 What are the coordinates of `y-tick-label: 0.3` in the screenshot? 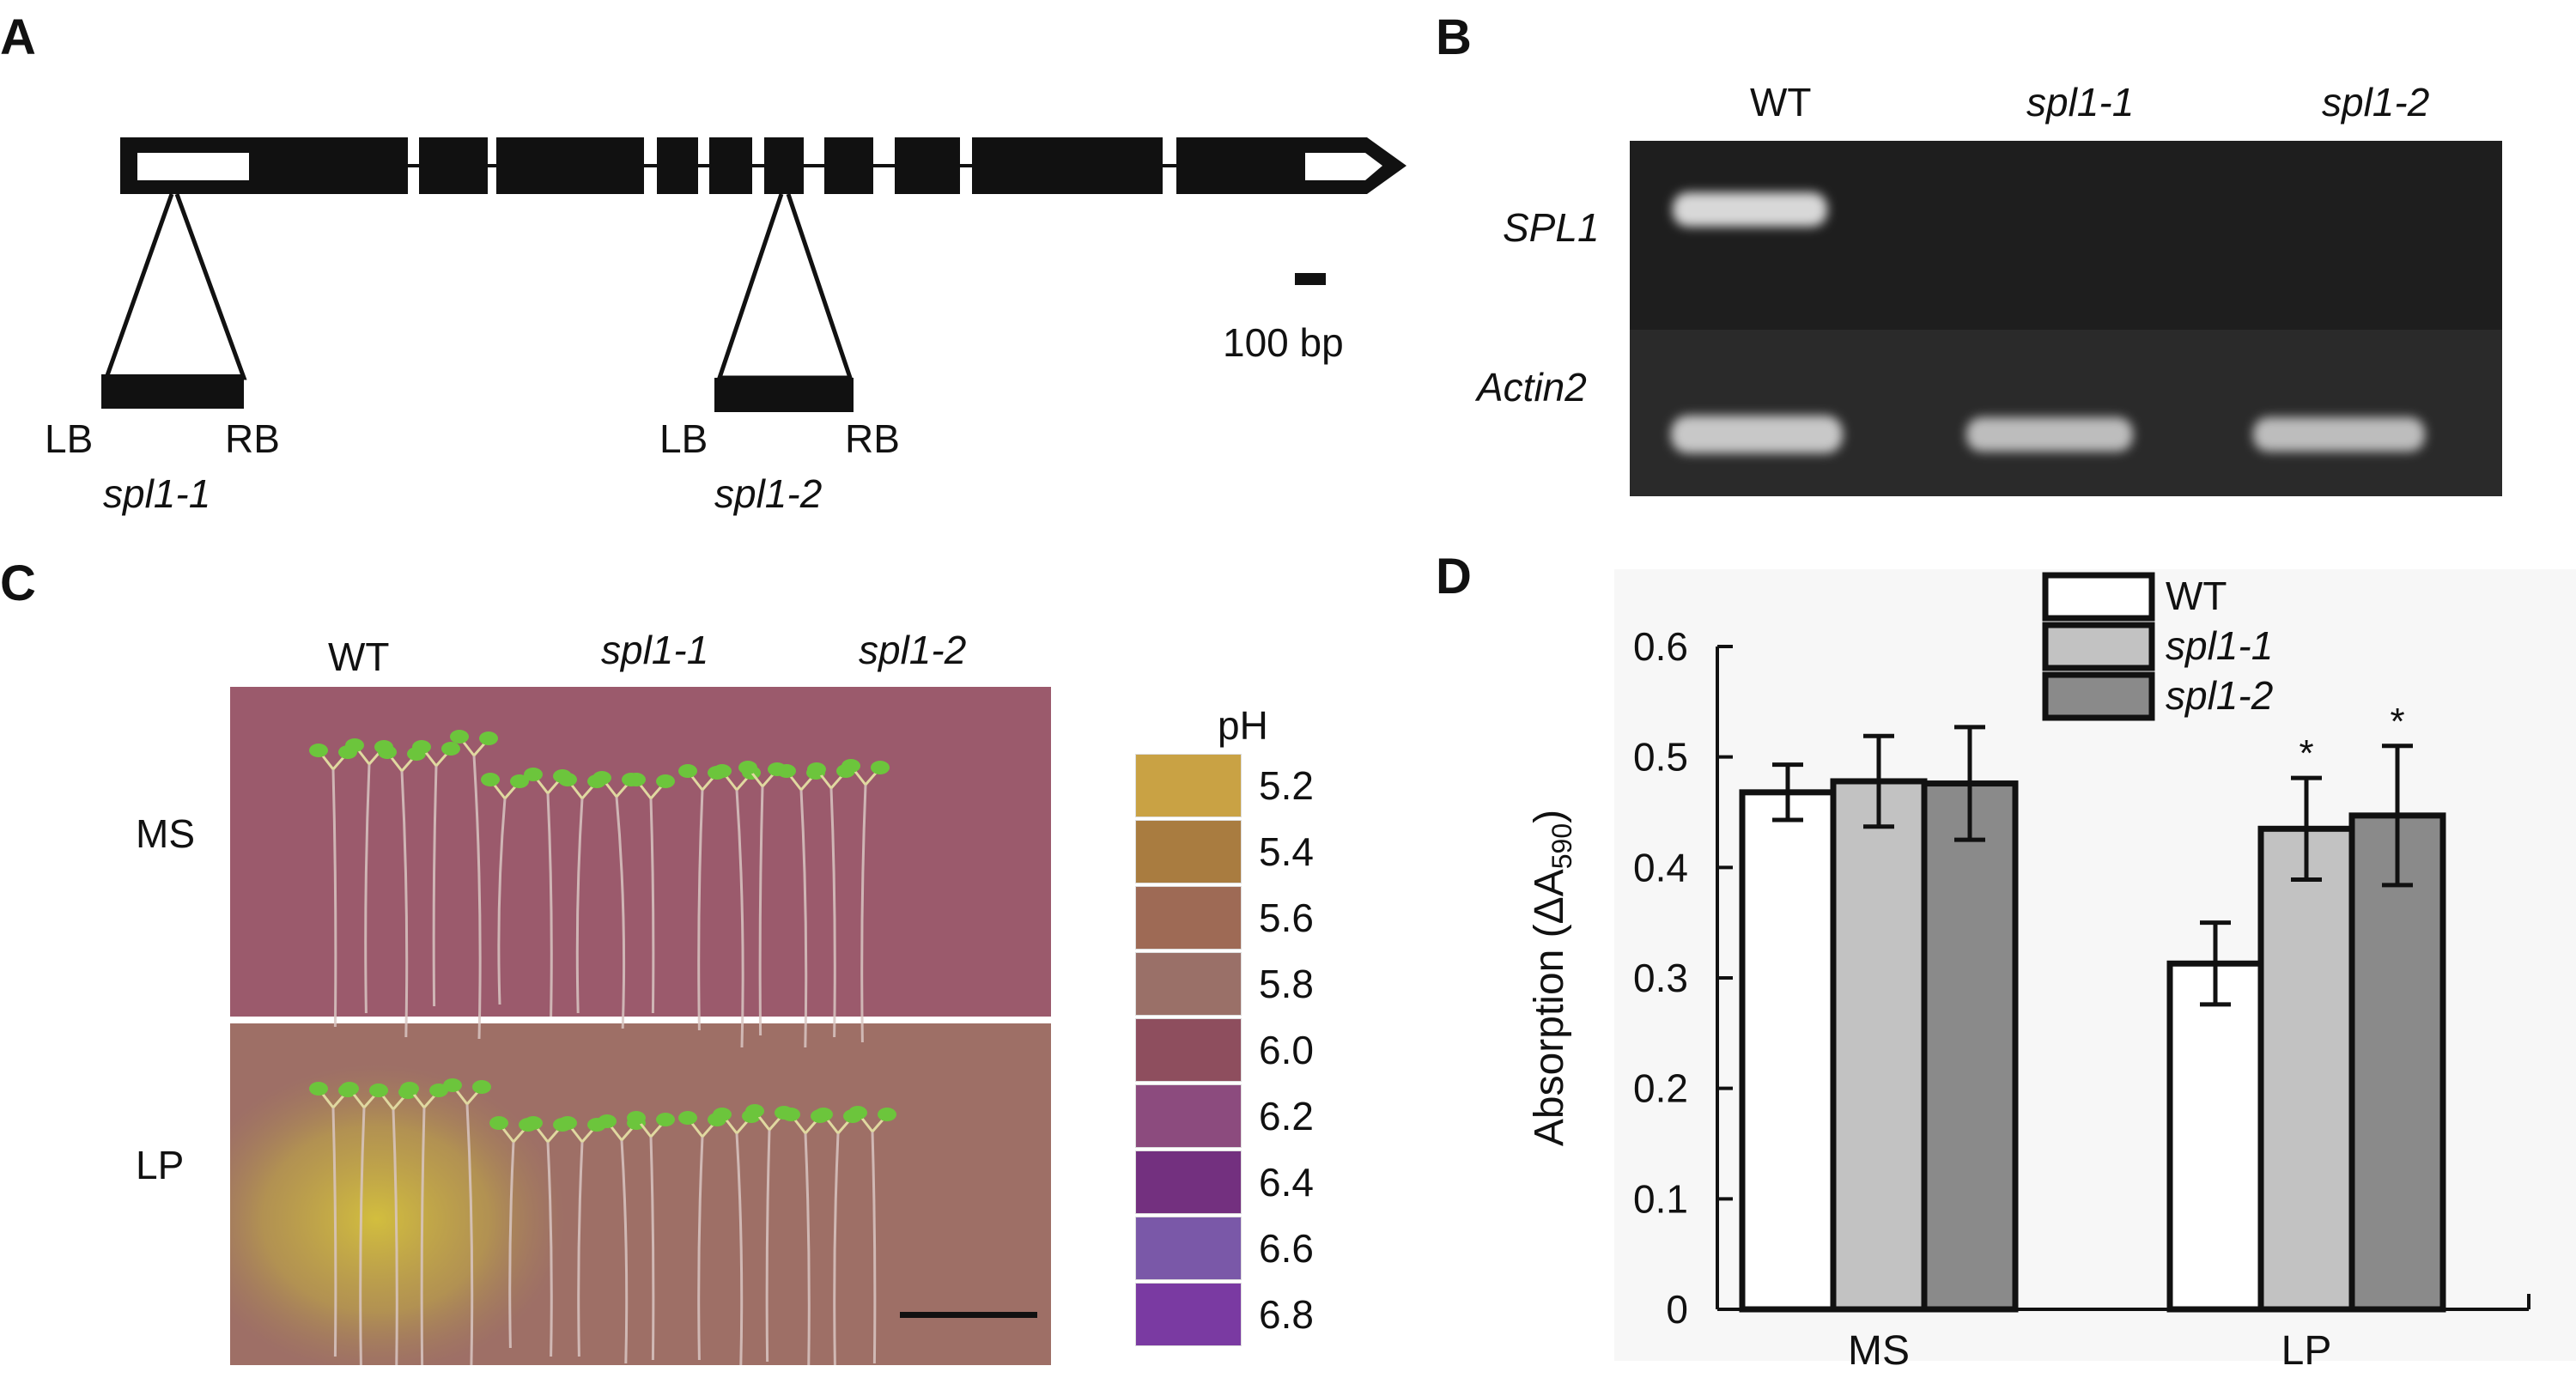 It's located at (1660, 978).